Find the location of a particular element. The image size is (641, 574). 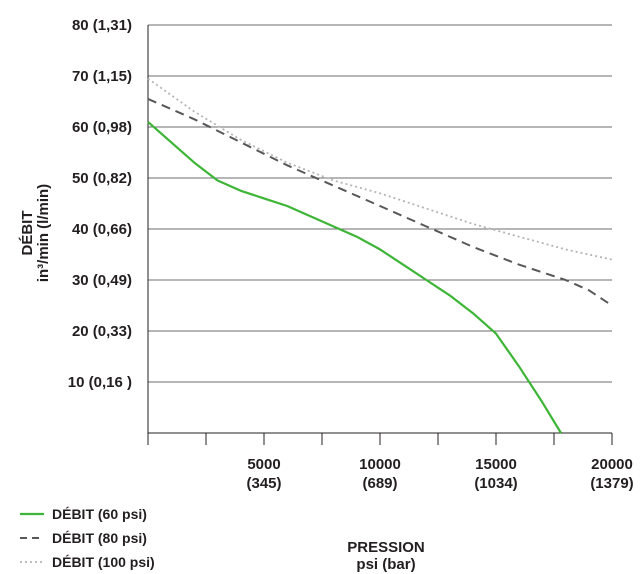

y-tick-label-60: 60 (0,98) is located at coordinates (102, 127).